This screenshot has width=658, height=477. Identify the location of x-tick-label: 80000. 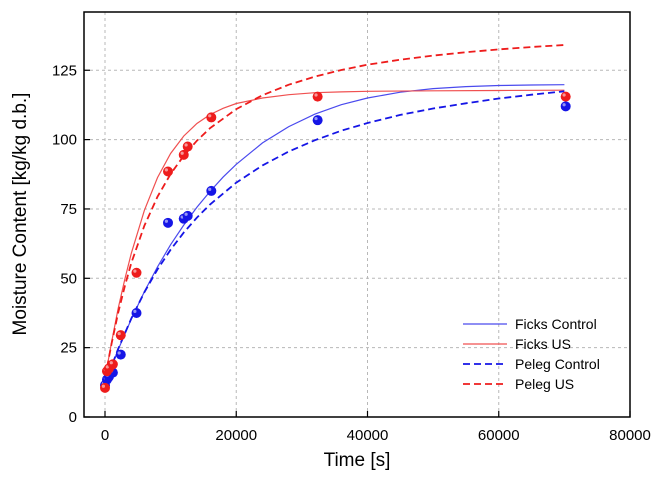
(630, 435).